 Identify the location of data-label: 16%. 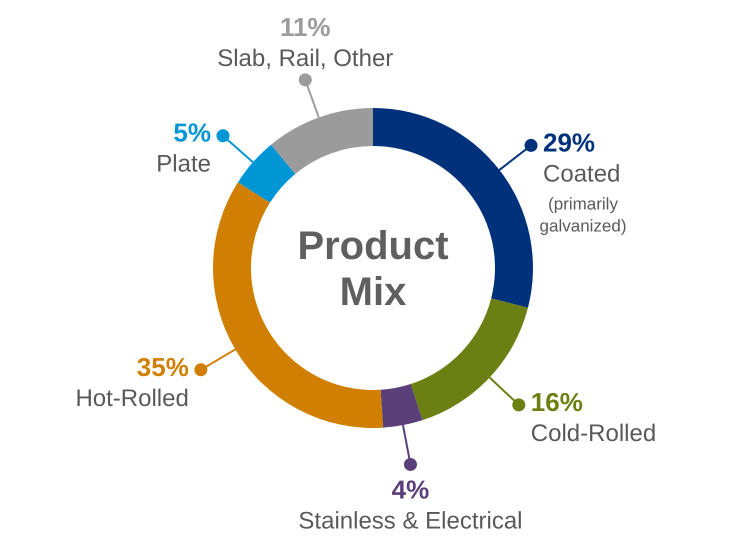
(556, 401).